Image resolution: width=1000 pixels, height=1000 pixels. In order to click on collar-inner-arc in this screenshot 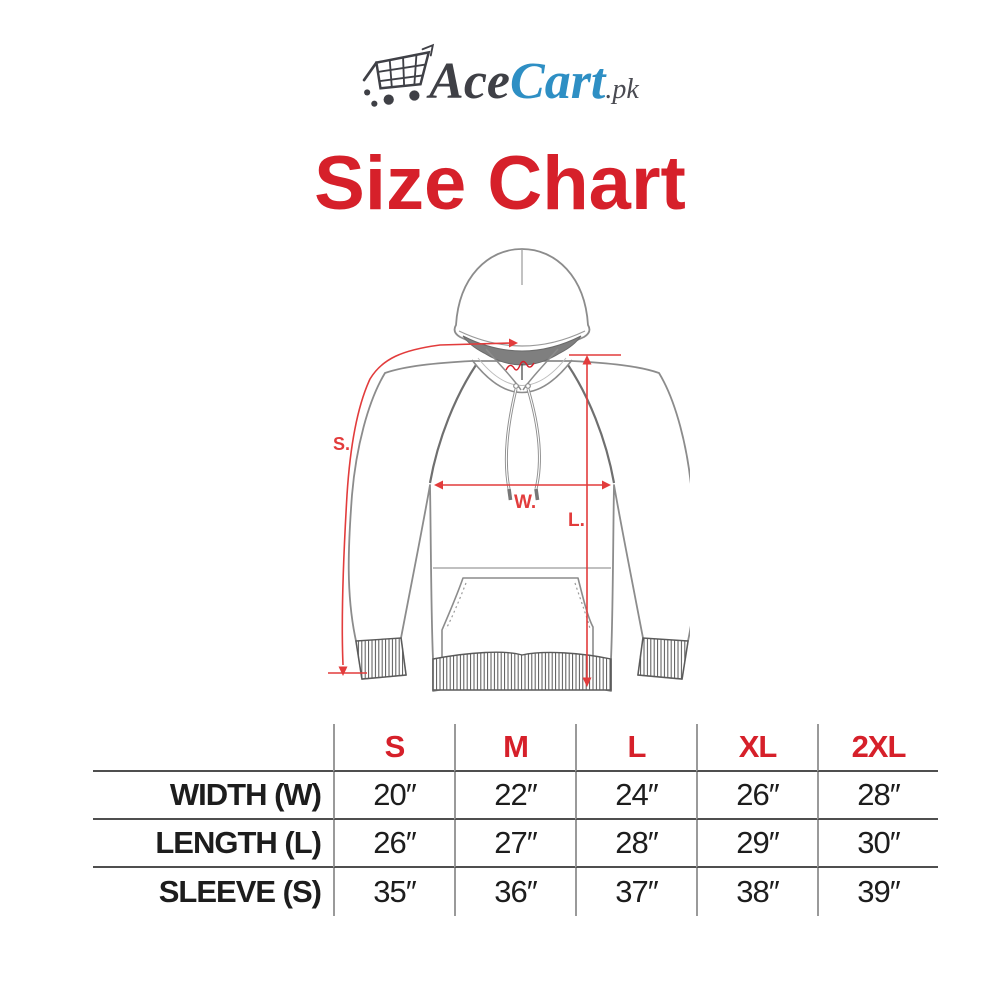, I will do `click(522, 371)`.